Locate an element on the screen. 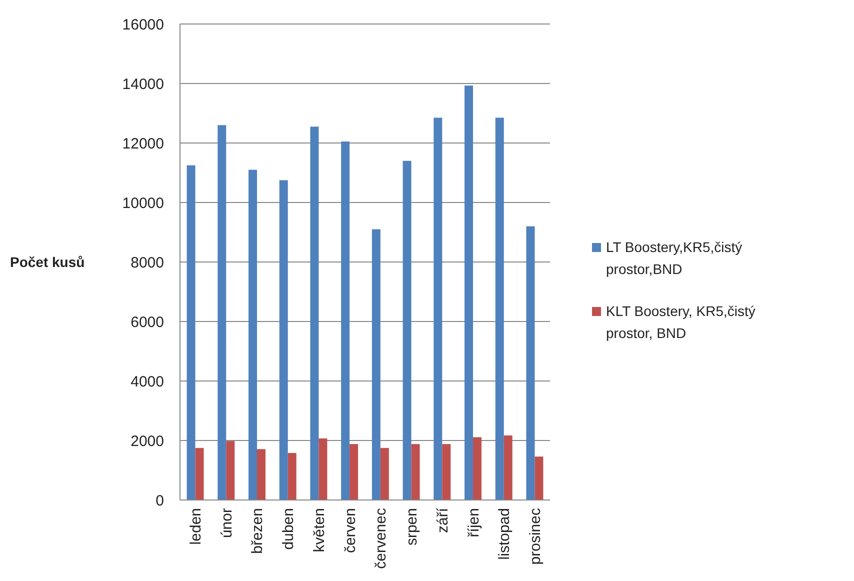  y-tick-label: 16000 is located at coordinates (143, 25).